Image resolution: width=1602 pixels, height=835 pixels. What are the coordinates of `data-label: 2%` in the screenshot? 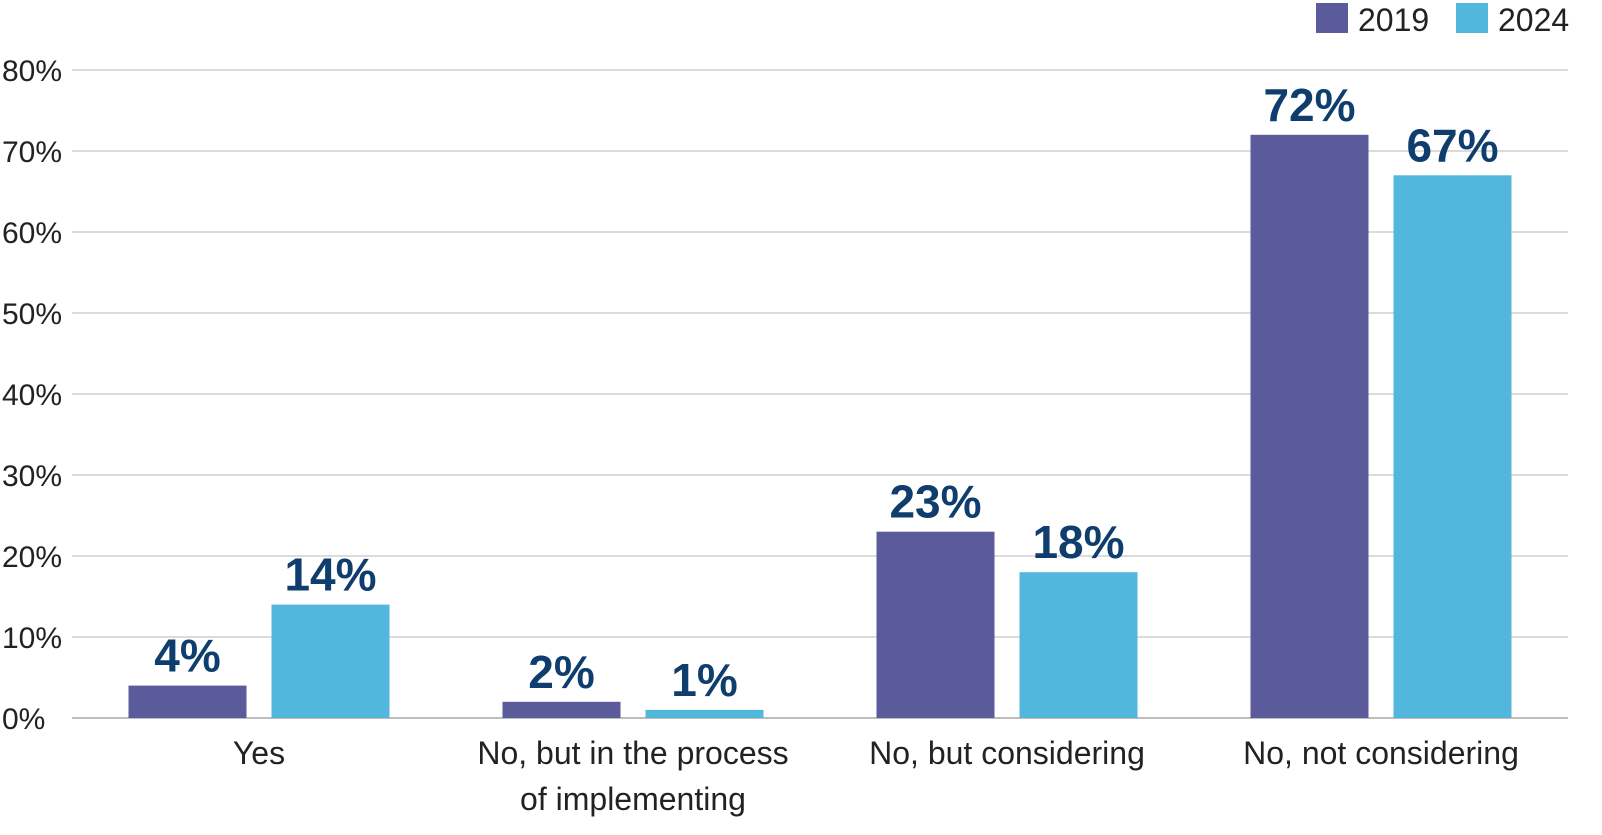 It's located at (561, 672).